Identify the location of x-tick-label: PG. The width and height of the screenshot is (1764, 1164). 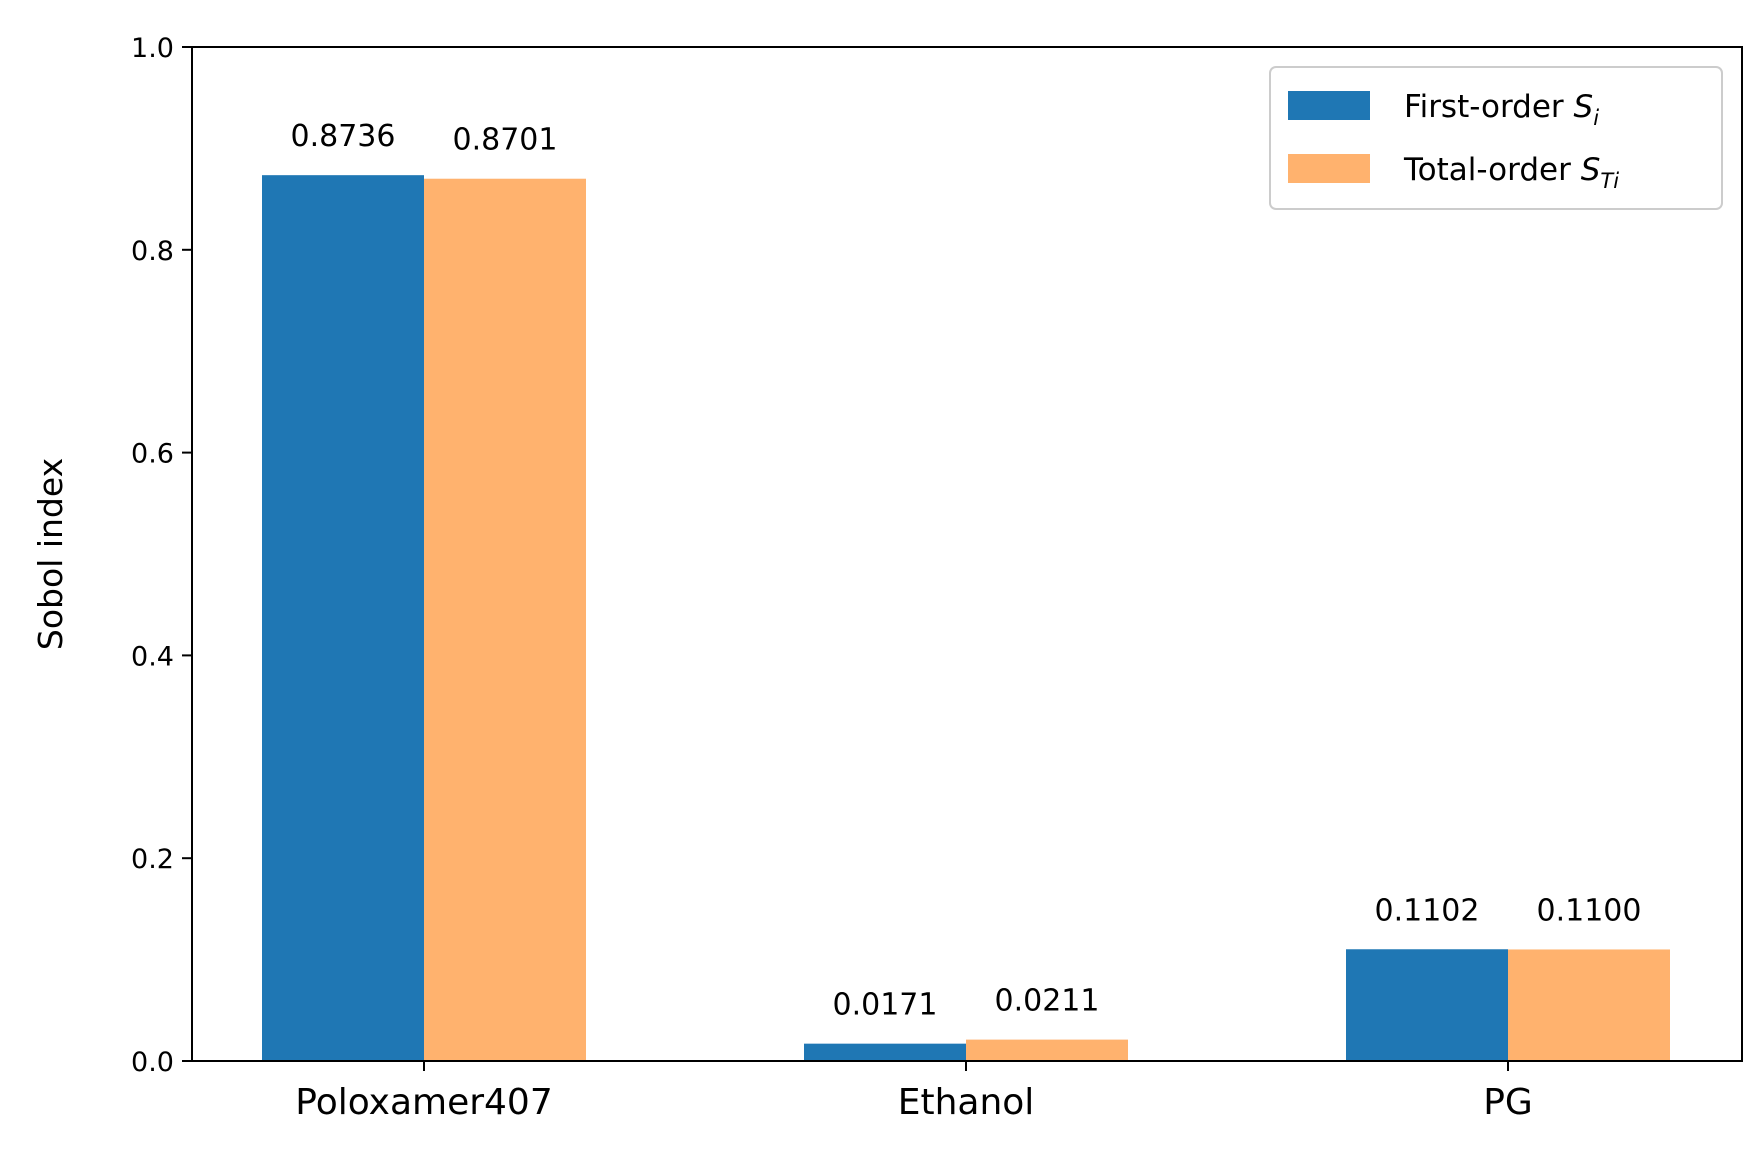
(1508, 1102).